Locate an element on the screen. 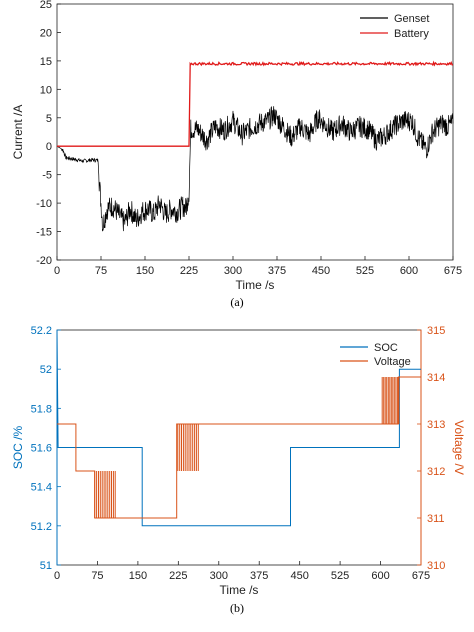  y-tick-label: 0 is located at coordinates (49, 147).